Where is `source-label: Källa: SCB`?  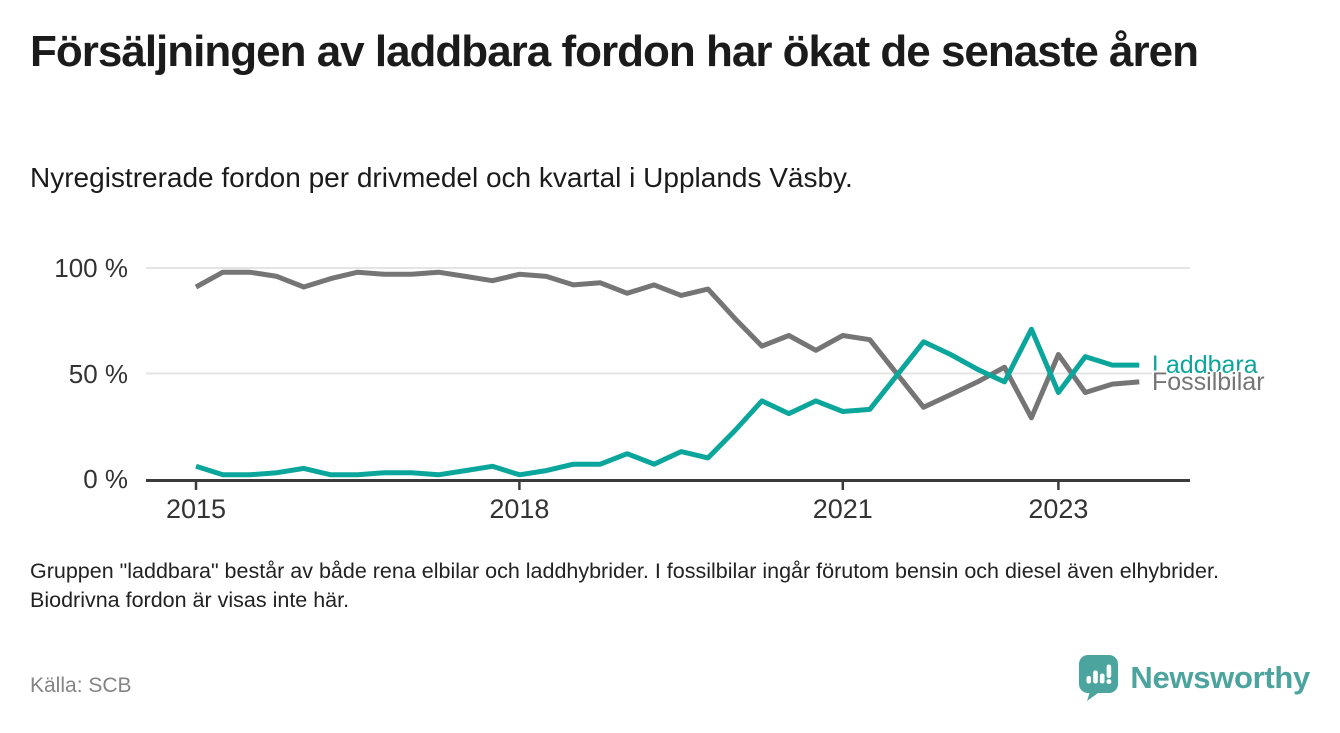
source-label: Källa: SCB is located at coordinates (81, 685).